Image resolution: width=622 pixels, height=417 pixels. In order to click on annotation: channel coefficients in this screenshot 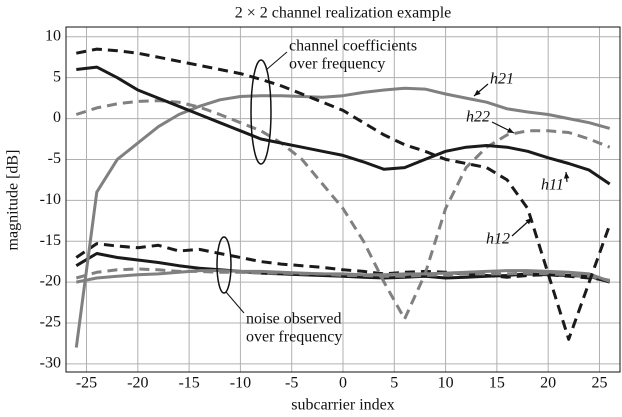, I will do `click(353, 46)`.